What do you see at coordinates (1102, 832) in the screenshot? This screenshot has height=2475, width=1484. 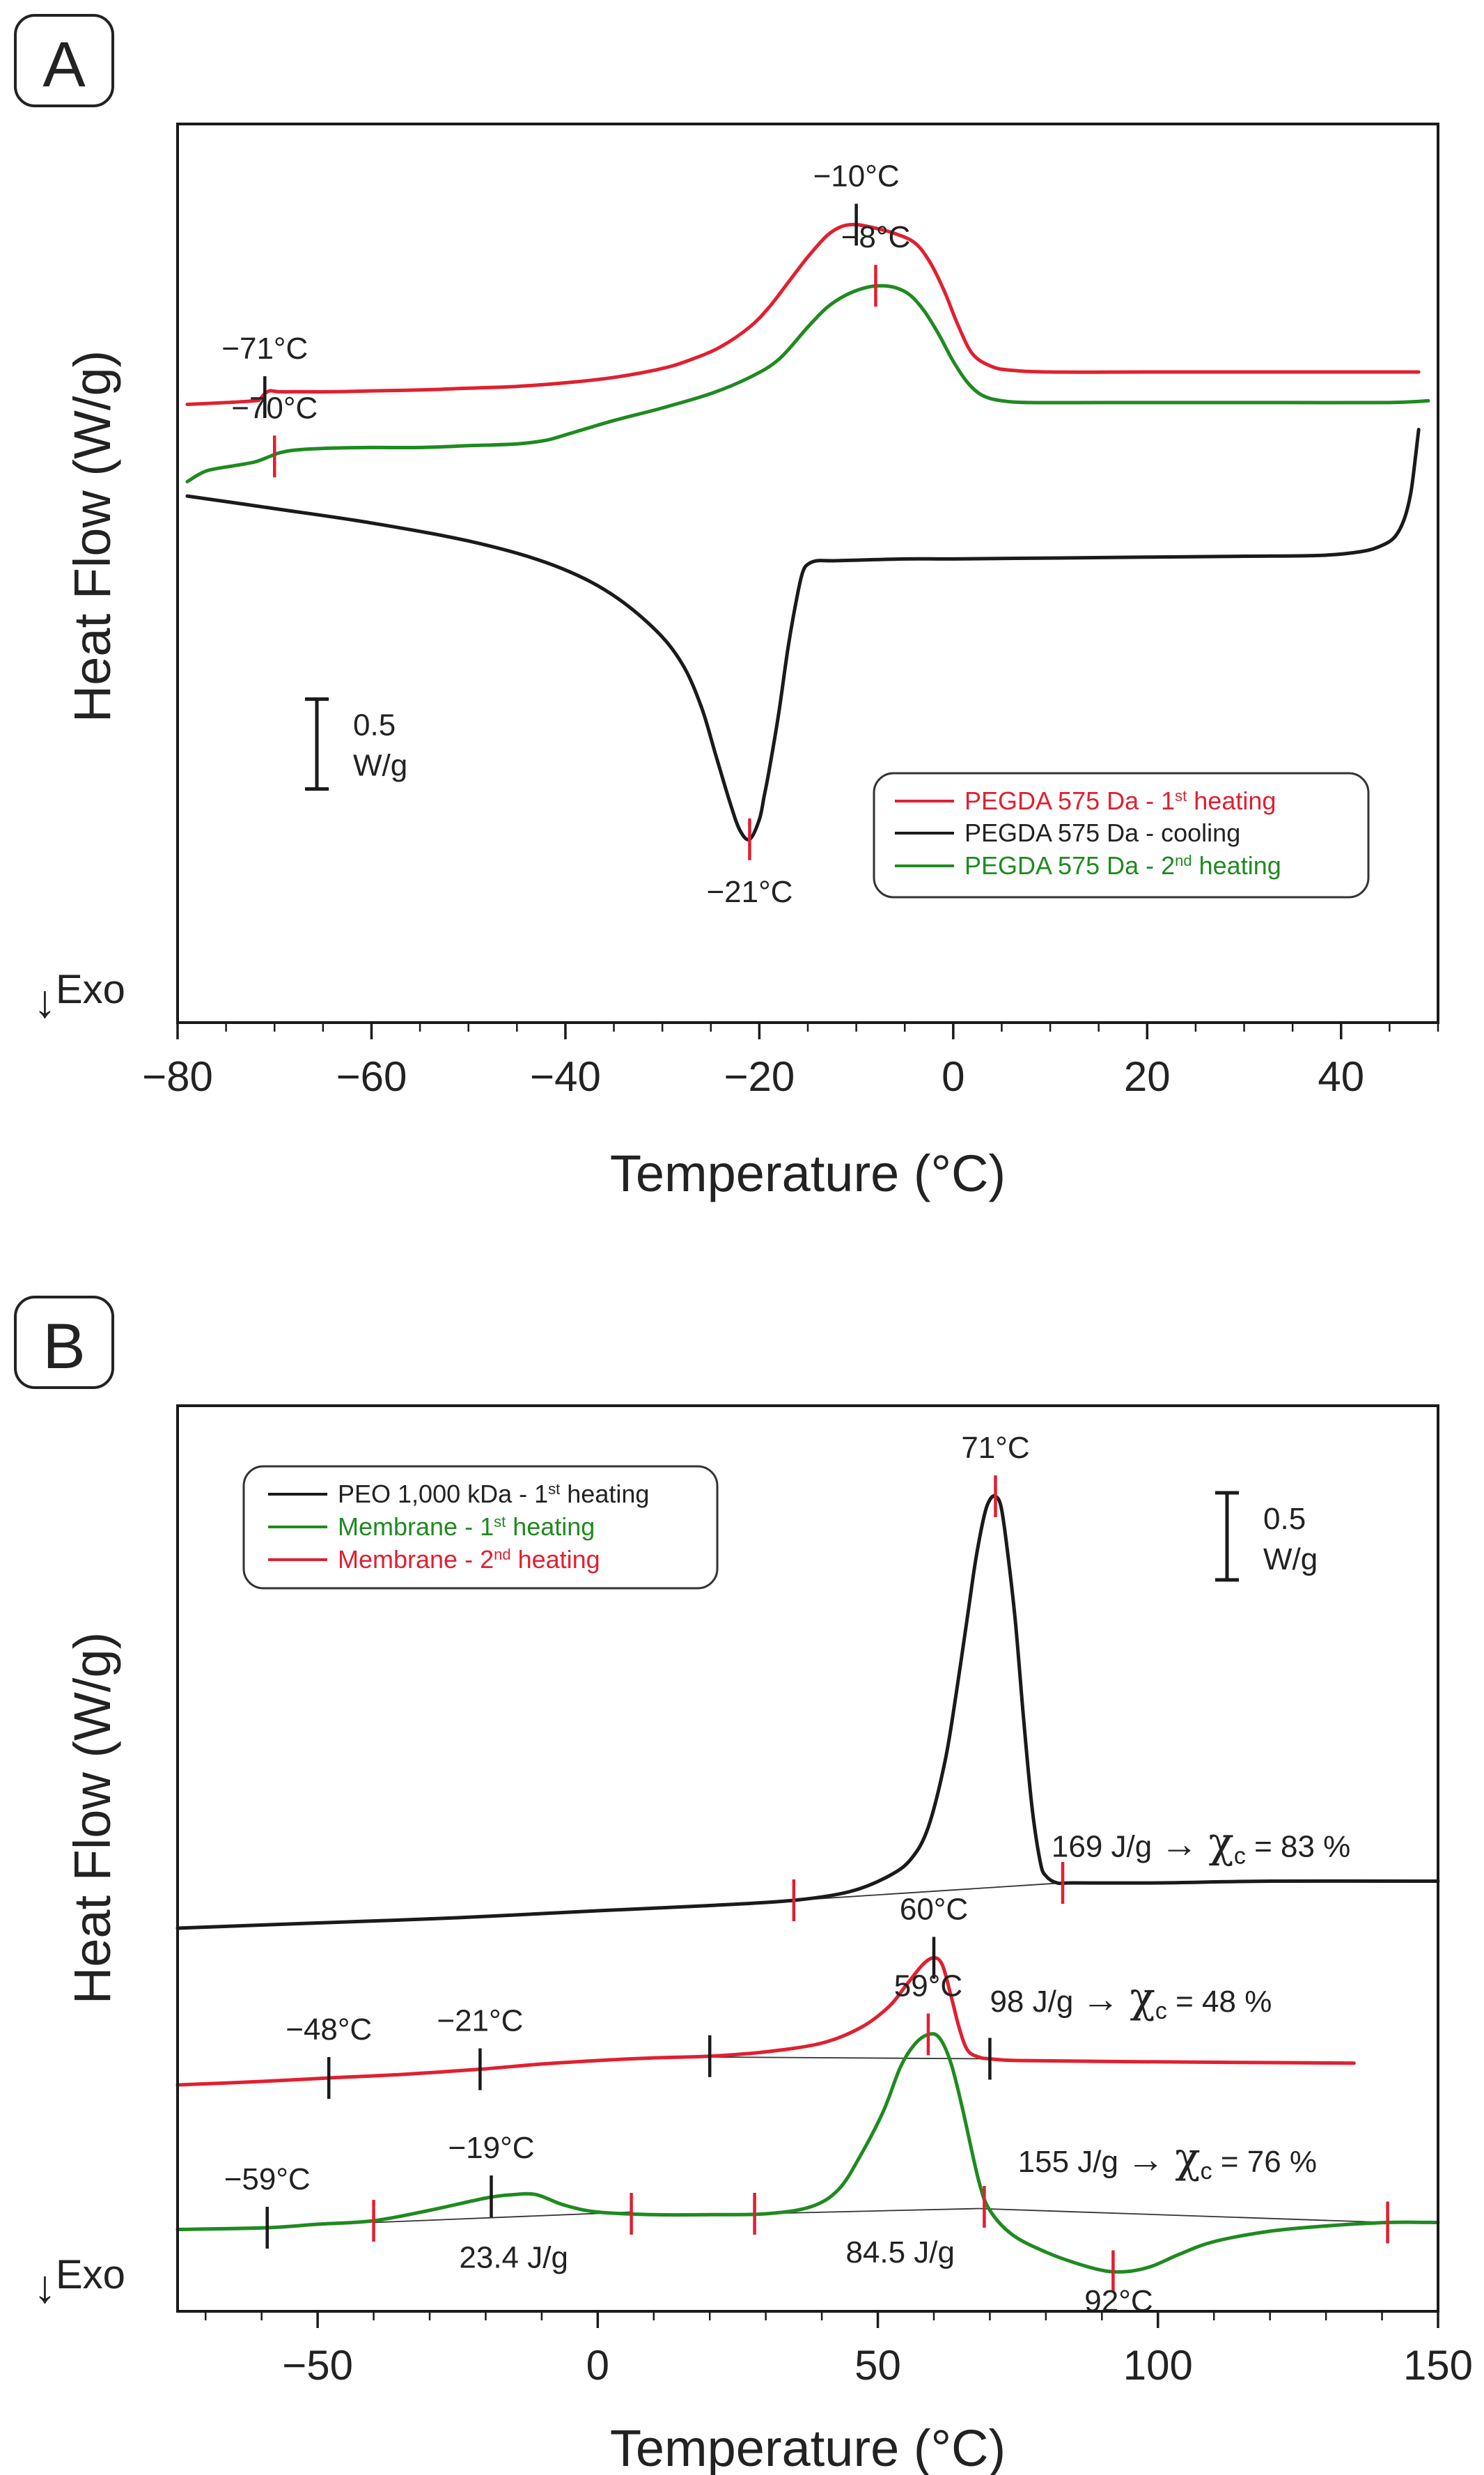 I see `panel-a-legend-label-cooling: PEGDA 575 Da - cooling` at bounding box center [1102, 832].